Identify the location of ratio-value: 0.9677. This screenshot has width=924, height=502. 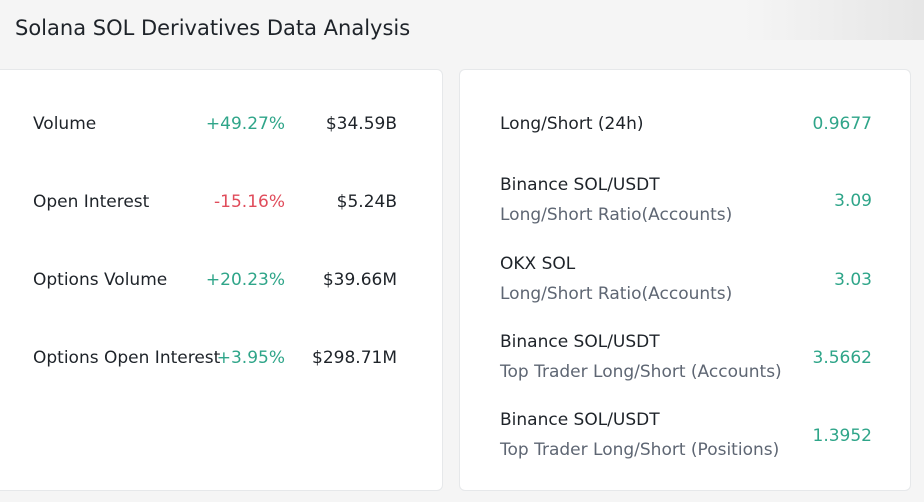
(842, 124).